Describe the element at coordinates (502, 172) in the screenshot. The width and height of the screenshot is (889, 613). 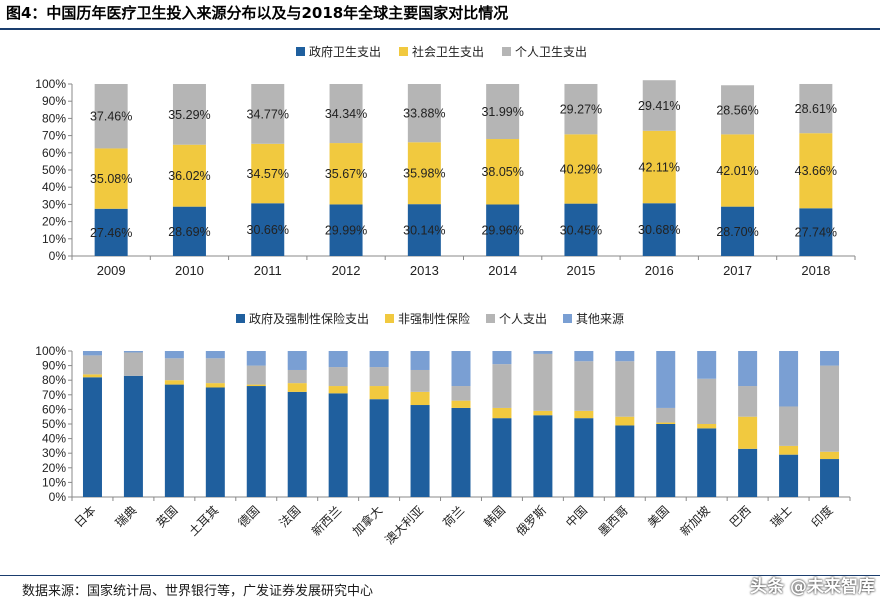
I see `data-label: 38.05%` at that location.